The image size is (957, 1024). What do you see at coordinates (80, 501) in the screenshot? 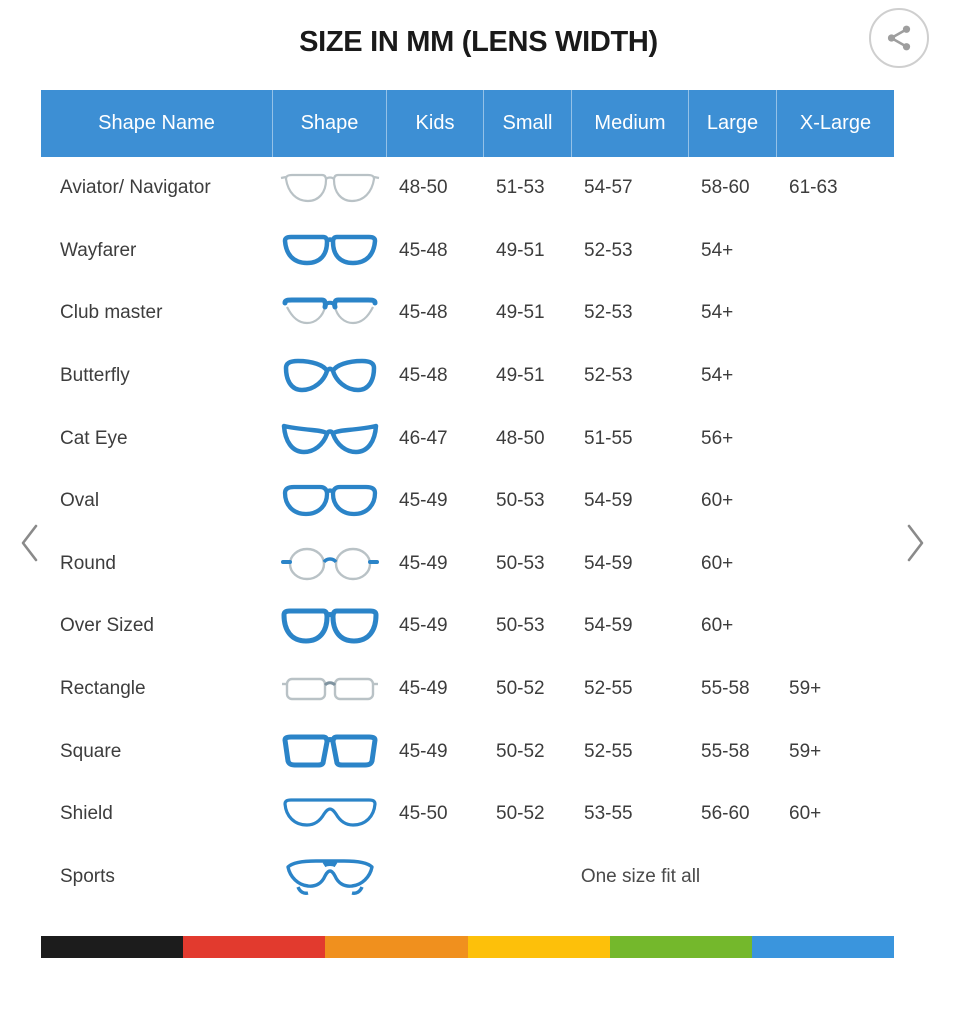
I see `cell-shape-name: Oval` at bounding box center [80, 501].